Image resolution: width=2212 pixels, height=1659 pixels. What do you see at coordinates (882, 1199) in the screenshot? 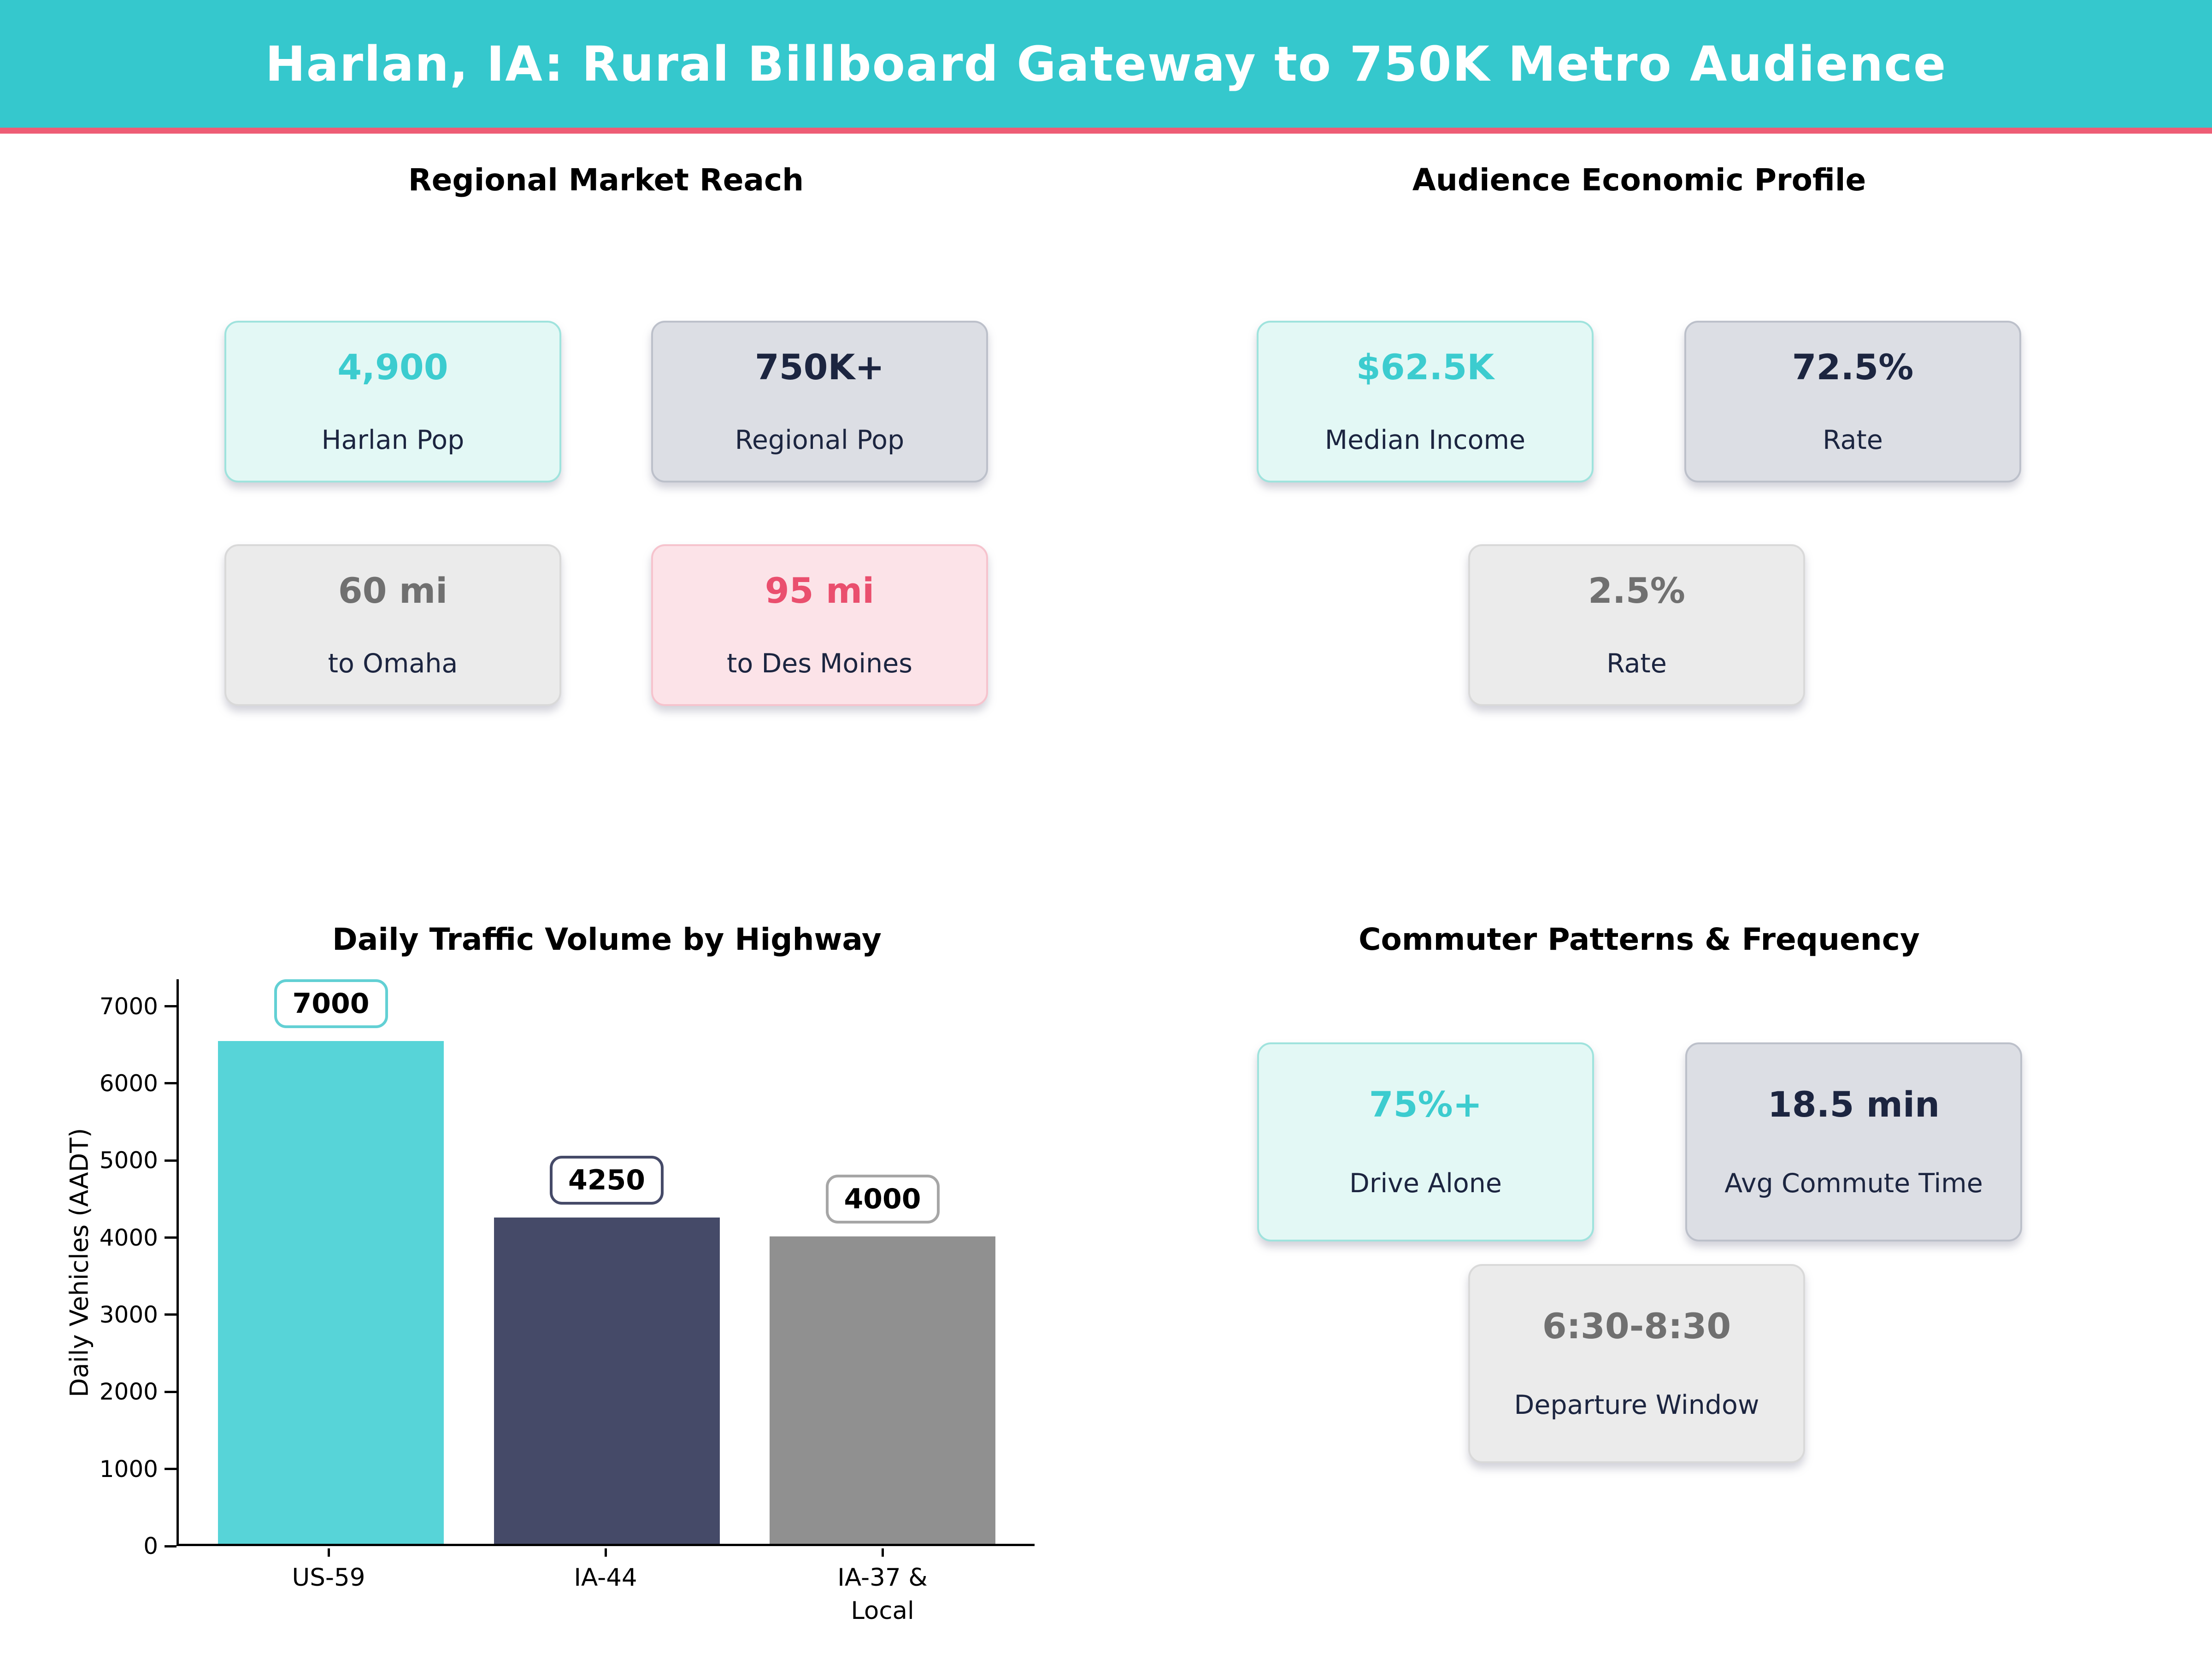
I see `bar-value-label: 4000` at bounding box center [882, 1199].